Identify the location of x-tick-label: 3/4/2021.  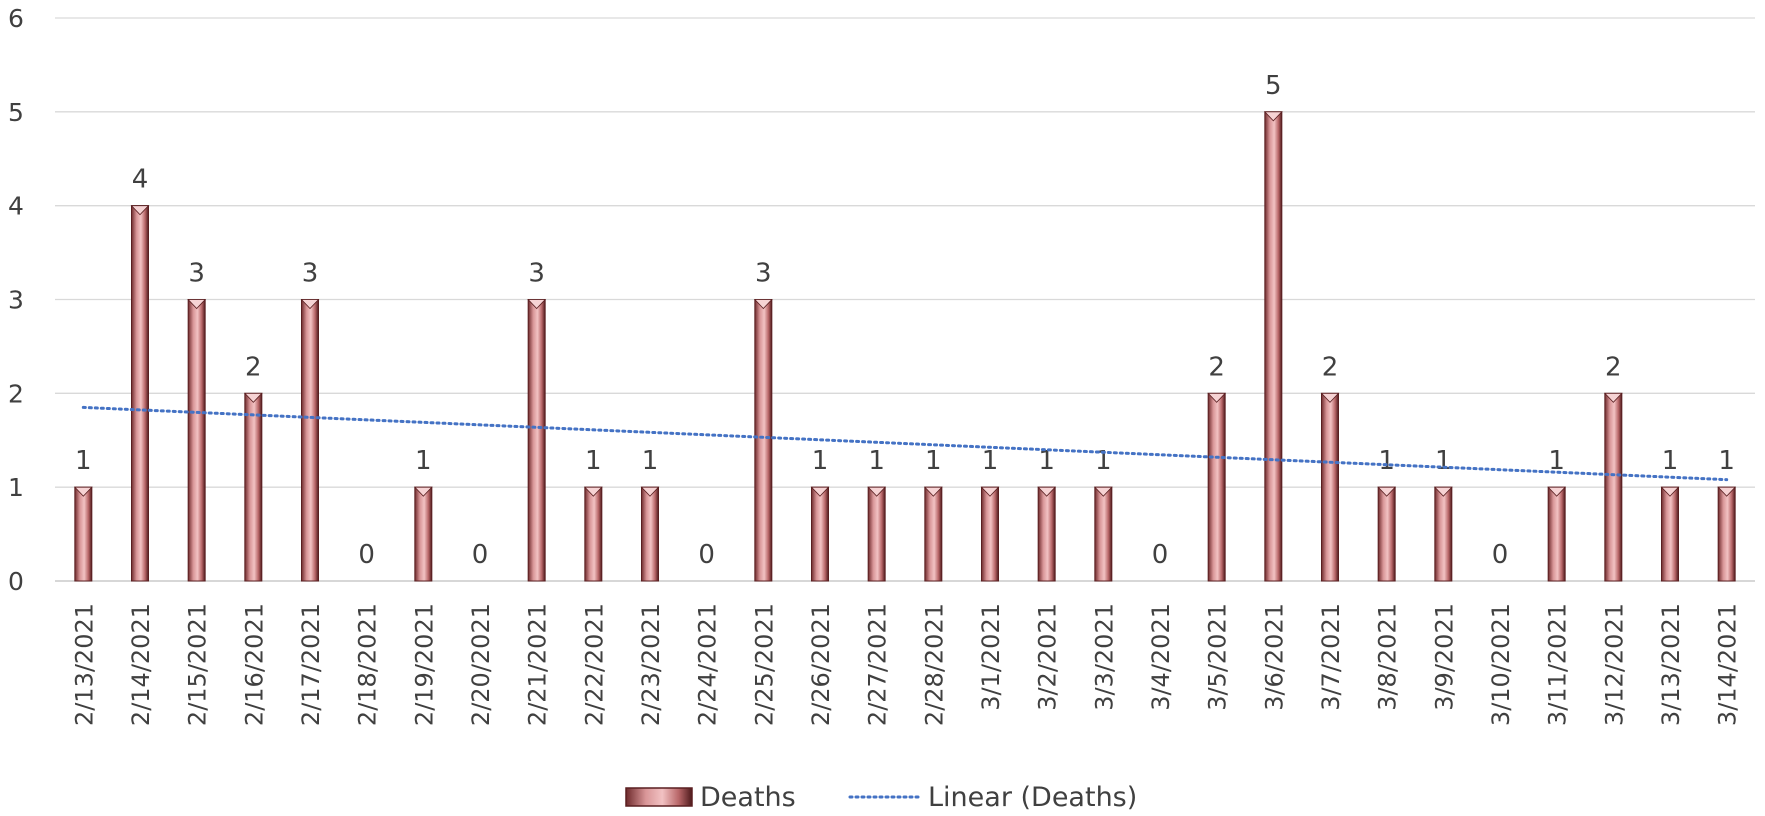
(1161, 657).